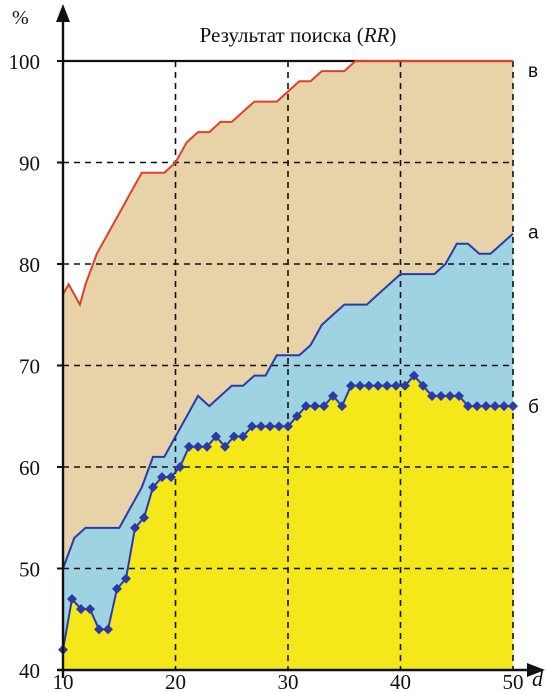 Image resolution: width=547 pixels, height=692 pixels. What do you see at coordinates (538, 678) in the screenshot?
I see `x-axis-label: d` at bounding box center [538, 678].